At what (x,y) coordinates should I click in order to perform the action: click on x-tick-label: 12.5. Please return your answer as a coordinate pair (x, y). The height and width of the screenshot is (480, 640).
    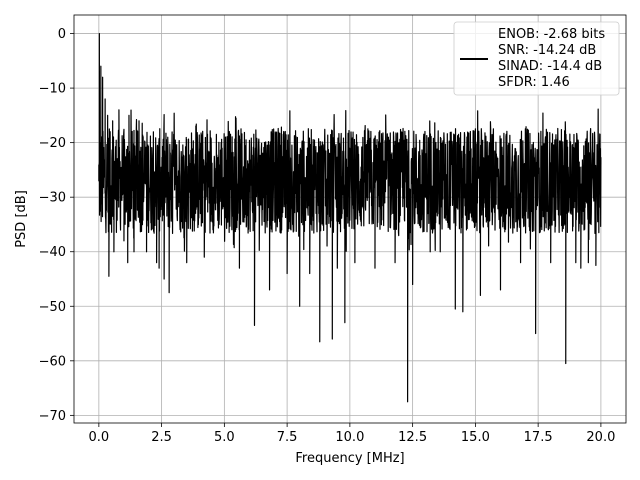
    Looking at the image, I should click on (412, 437).